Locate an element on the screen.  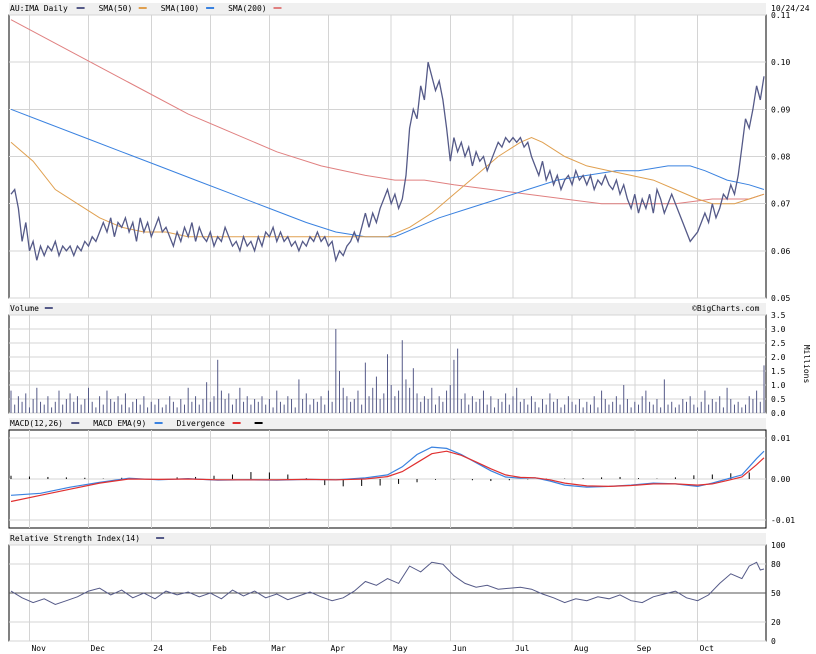
price-legend: AU:IMA Daily SMA(50) SMA(100) SMA(200) is located at coordinates (146, 8).